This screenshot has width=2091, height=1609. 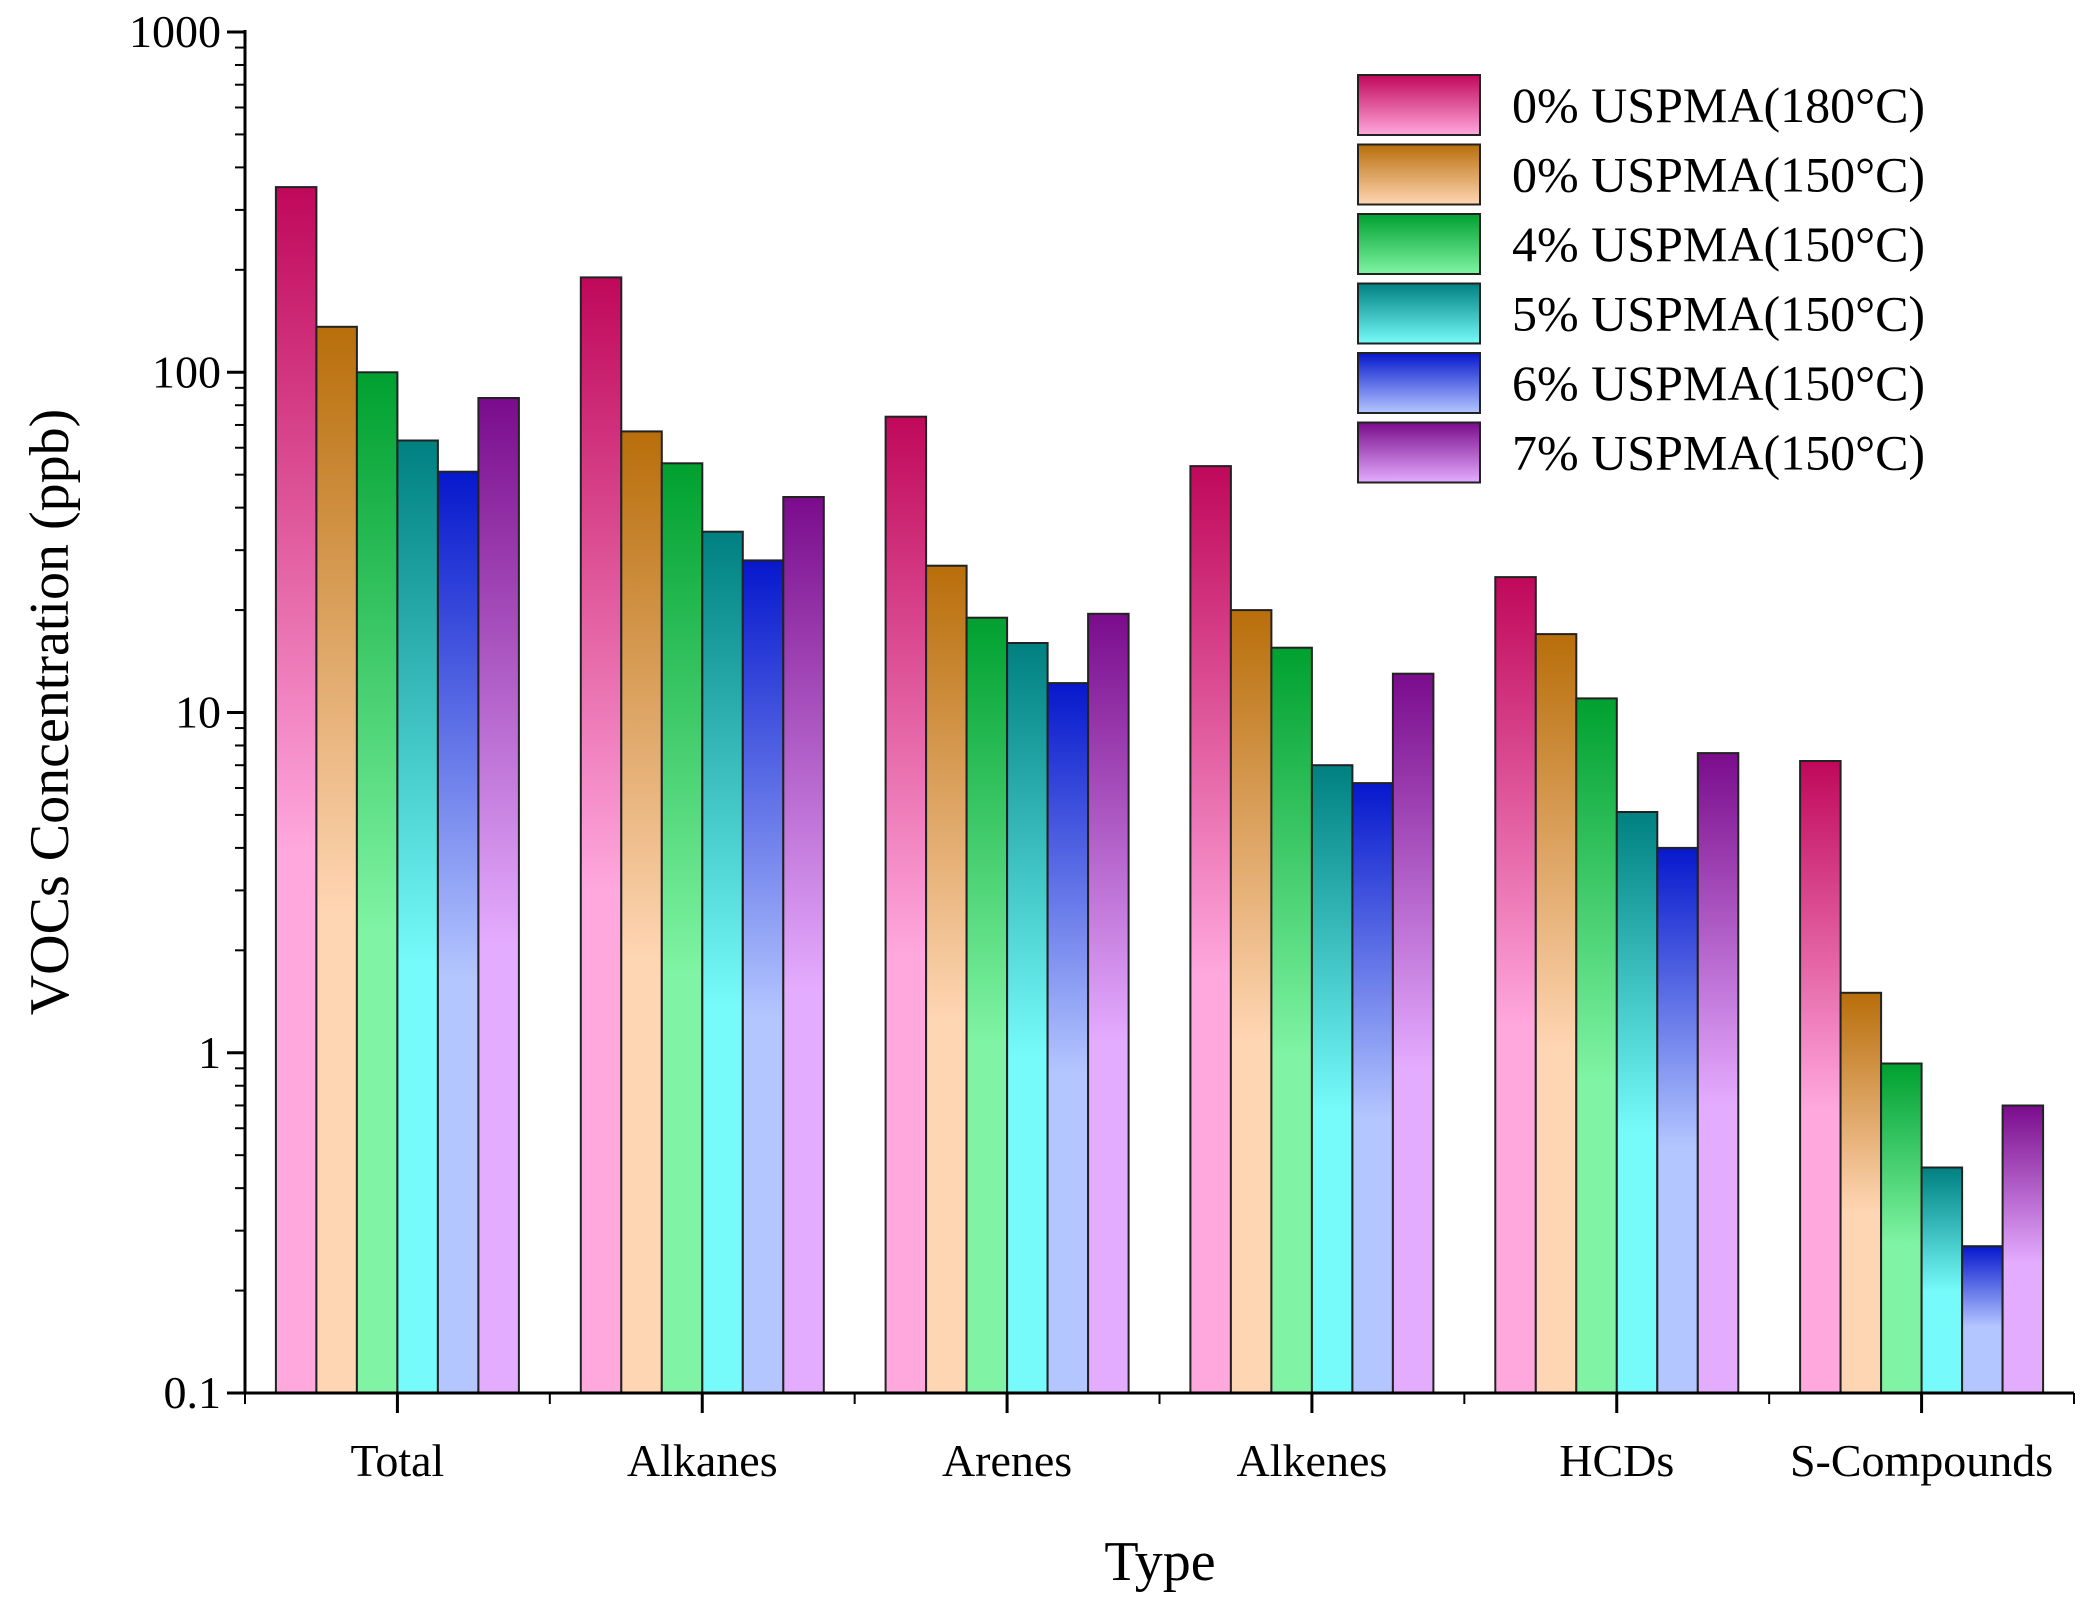 I want to click on bar-alkanes-6-uspma-150-c, so click(x=763, y=976).